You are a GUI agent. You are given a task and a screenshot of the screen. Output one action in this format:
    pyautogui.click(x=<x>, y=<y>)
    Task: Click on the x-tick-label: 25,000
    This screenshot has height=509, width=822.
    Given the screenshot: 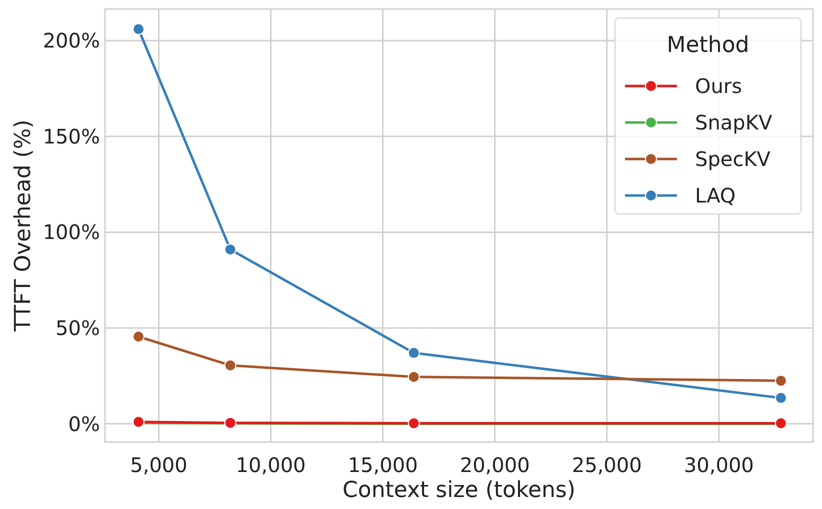 What is the action you would take?
    pyautogui.click(x=607, y=465)
    